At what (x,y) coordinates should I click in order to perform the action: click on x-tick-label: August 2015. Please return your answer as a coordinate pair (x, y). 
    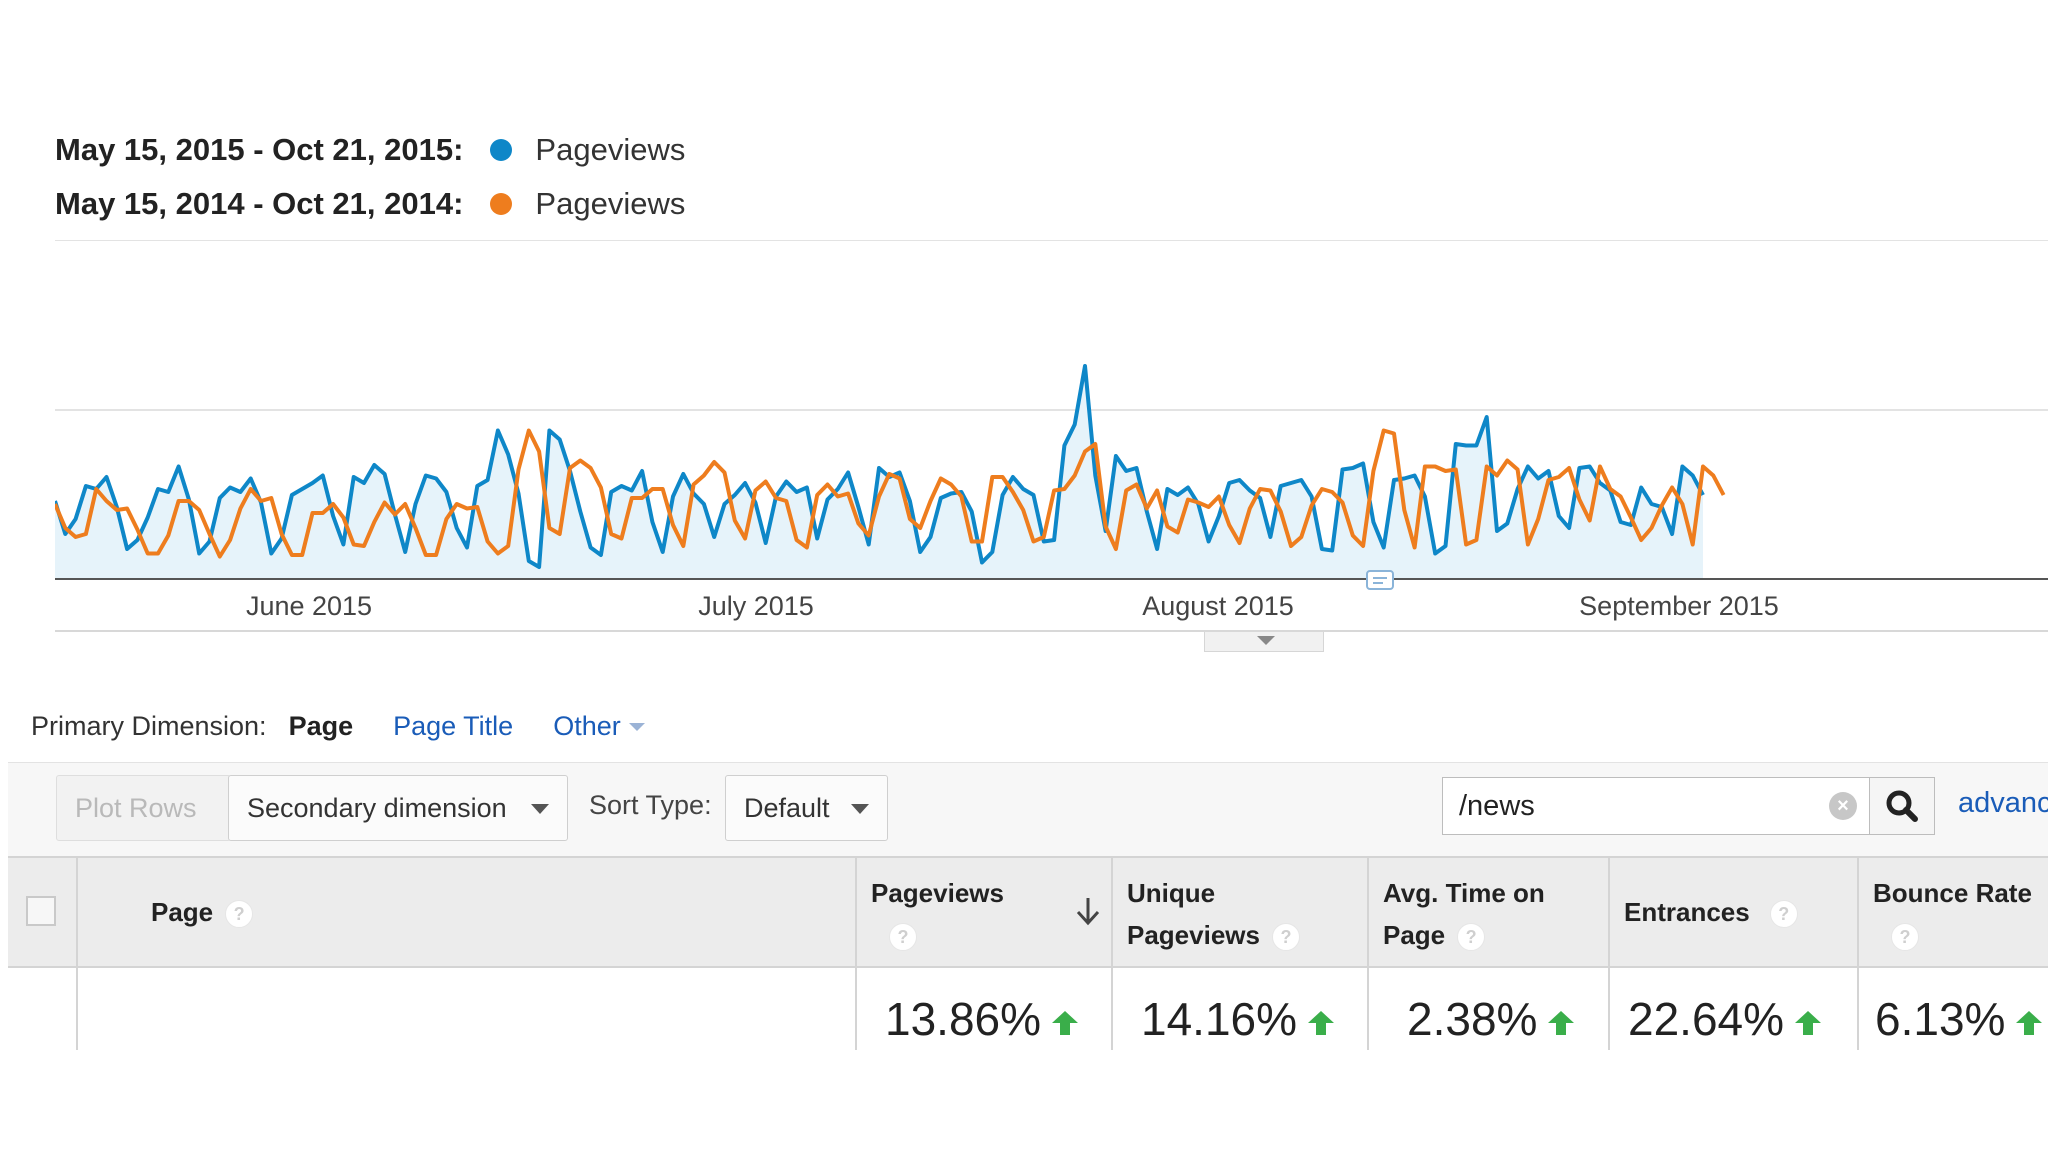
    Looking at the image, I should click on (1218, 606).